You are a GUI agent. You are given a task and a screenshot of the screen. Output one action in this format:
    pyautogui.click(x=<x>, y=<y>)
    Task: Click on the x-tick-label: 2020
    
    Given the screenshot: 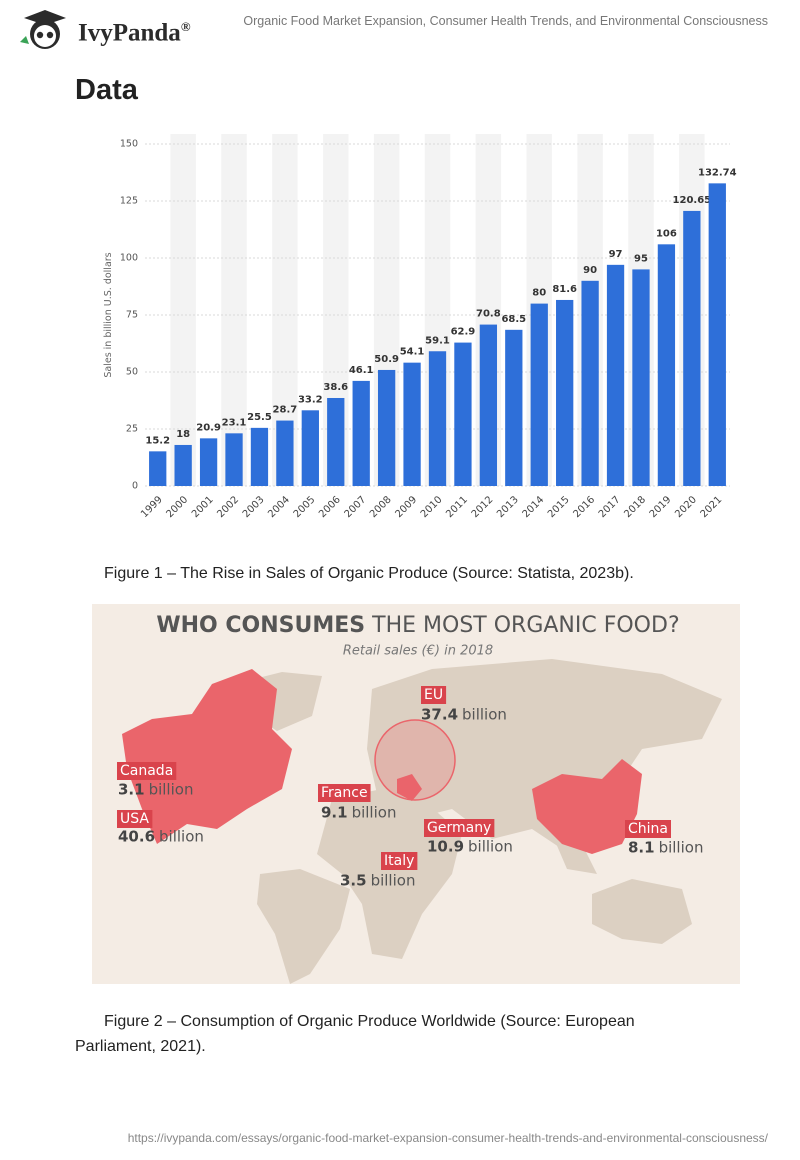 What is the action you would take?
    pyautogui.click(x=686, y=507)
    